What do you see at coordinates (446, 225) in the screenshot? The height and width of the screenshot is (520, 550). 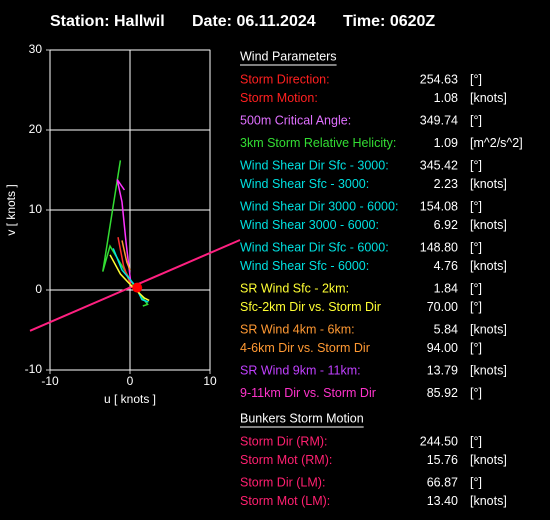 I see `parameter-value: 6.92` at bounding box center [446, 225].